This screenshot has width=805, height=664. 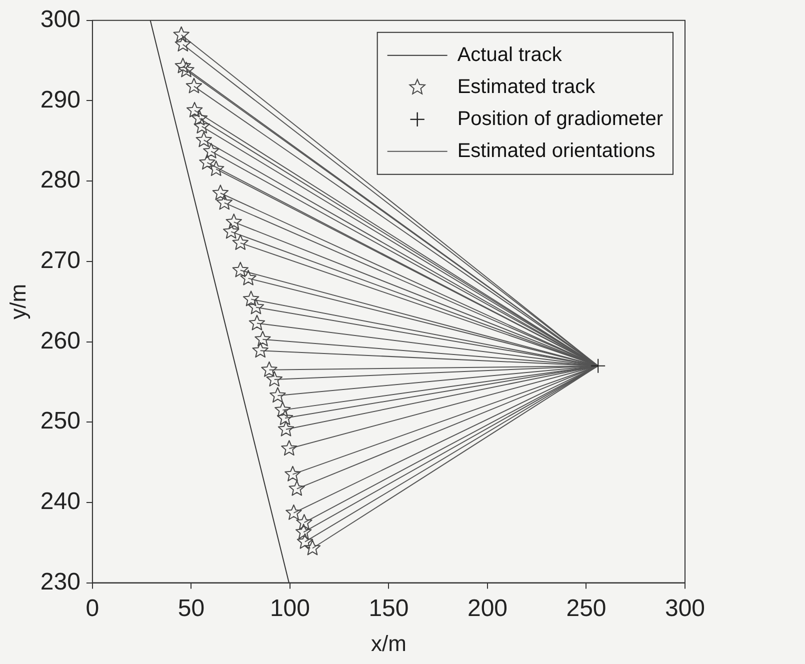 I want to click on x-tick-label: 250, so click(x=586, y=608).